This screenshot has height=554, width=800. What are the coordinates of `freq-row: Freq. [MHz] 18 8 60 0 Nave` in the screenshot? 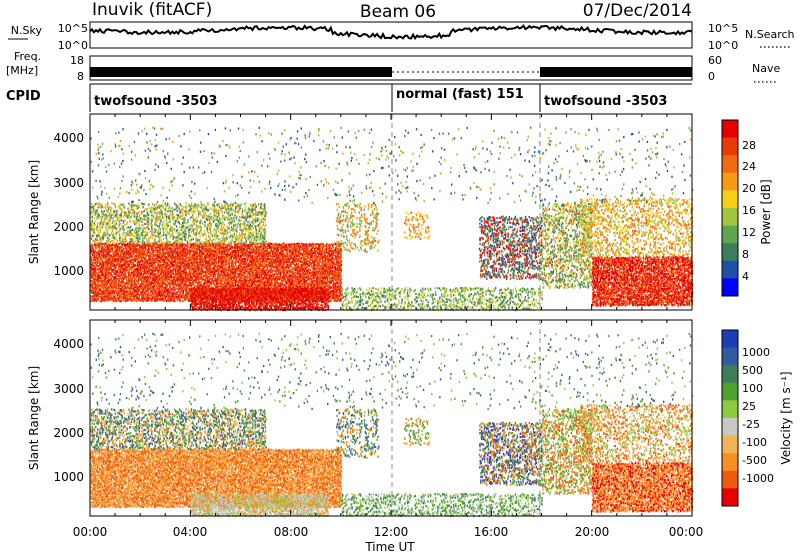 It's located at (393, 66).